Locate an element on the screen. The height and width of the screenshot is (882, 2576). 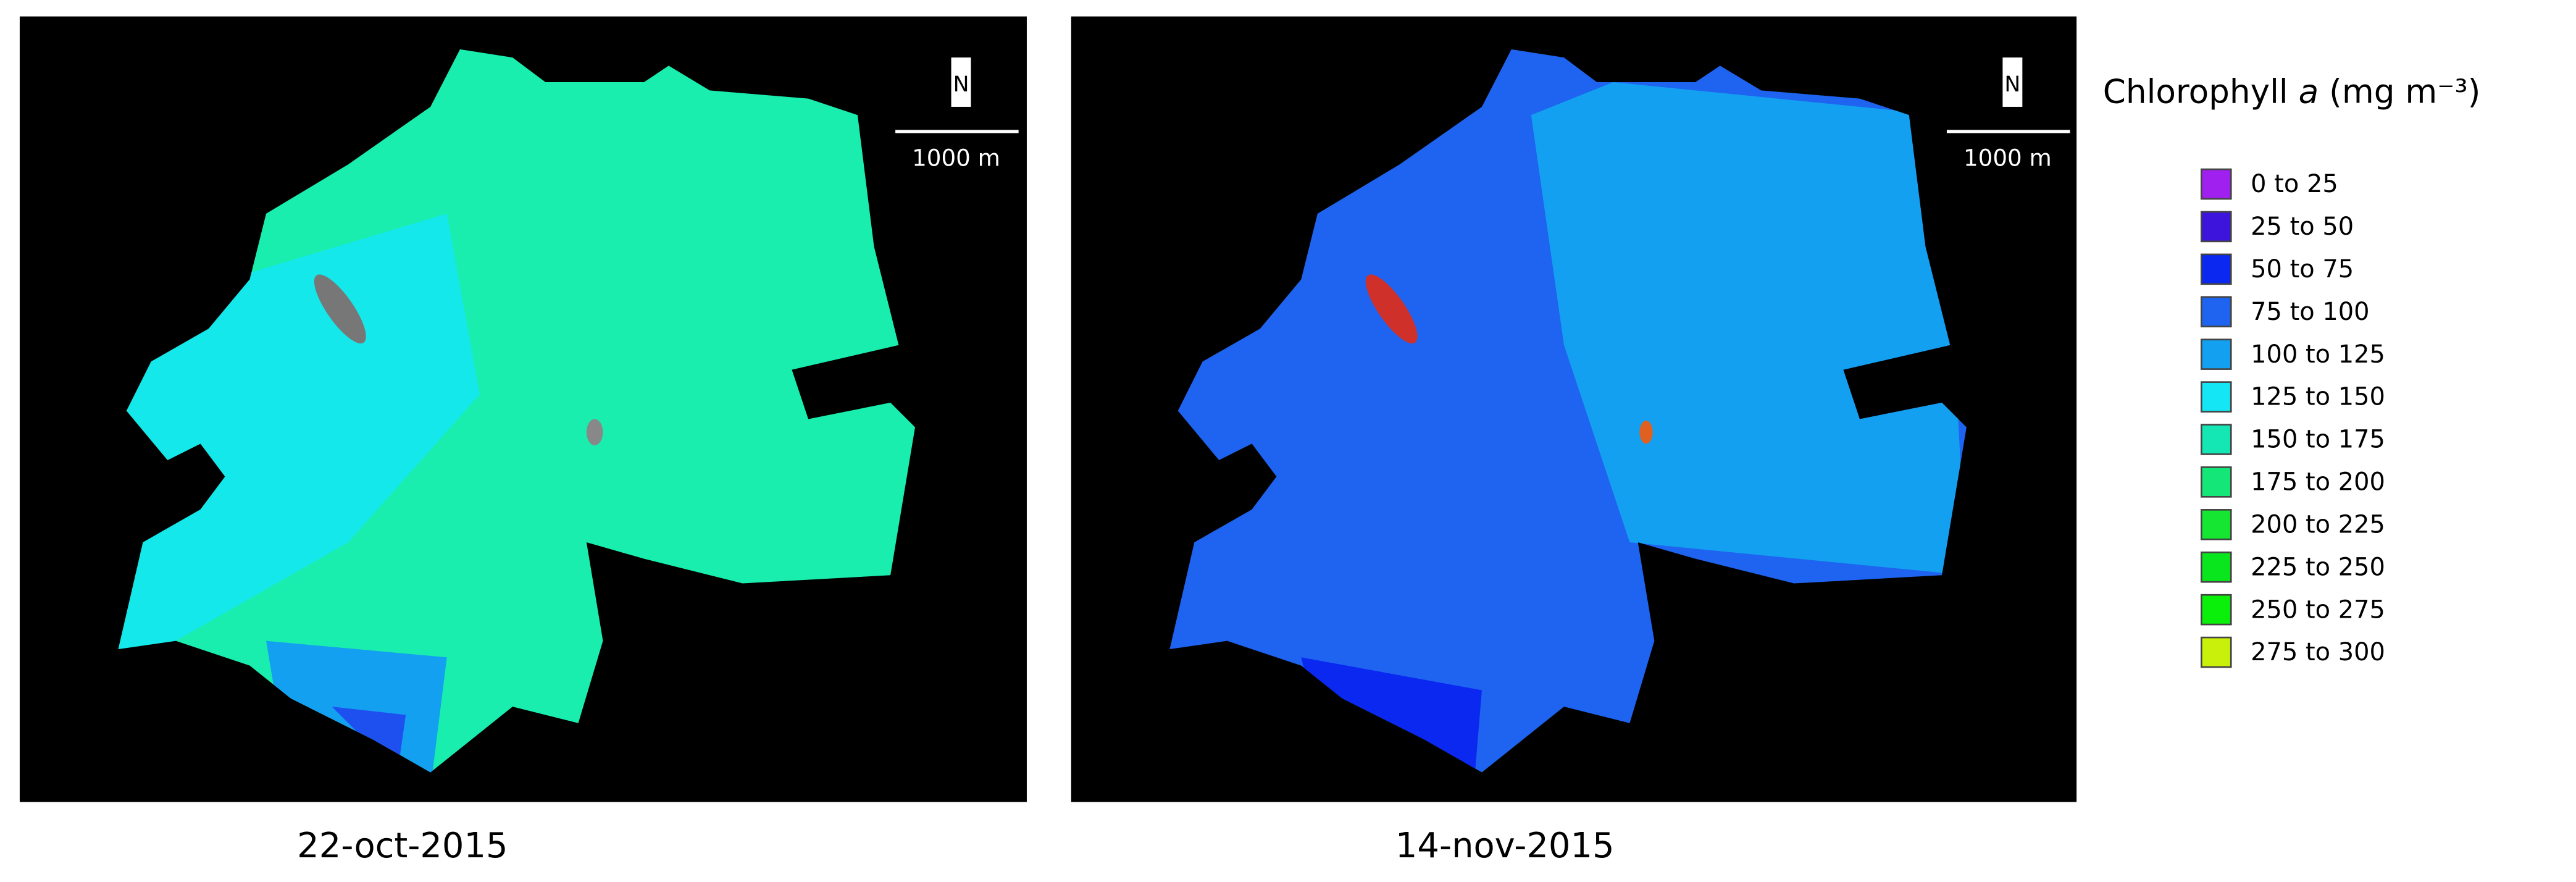
panel-date: 14-nov-2015 is located at coordinates (1505, 846).